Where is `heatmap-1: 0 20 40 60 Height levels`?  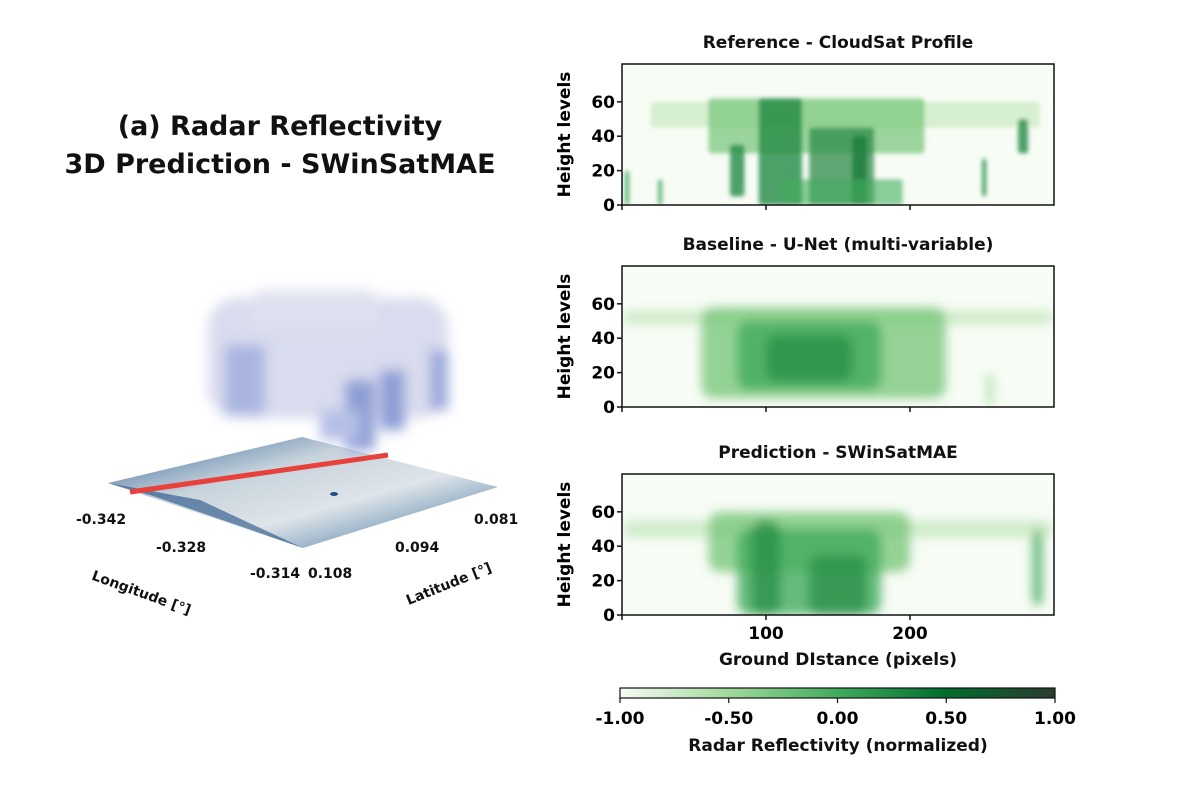
heatmap-1: 0 20 40 60 Height levels is located at coordinates (805, 341).